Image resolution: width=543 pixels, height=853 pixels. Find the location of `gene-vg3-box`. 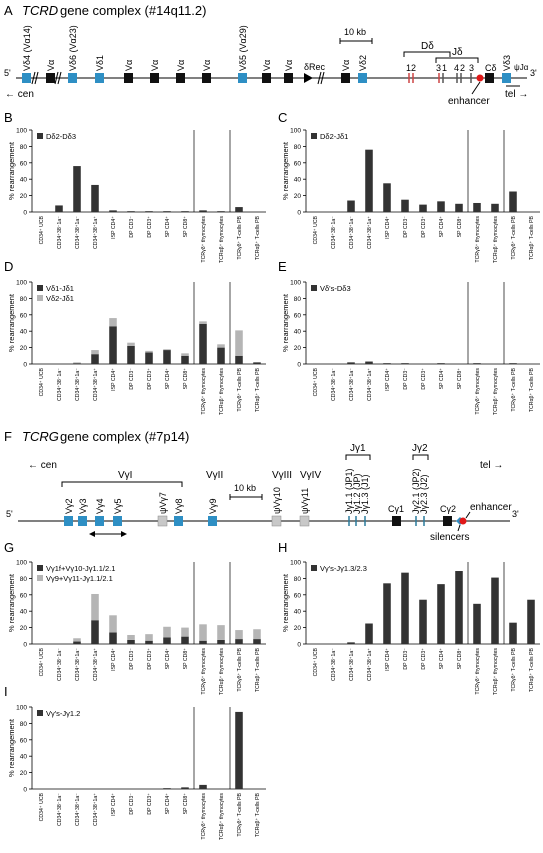

gene-vg3-box is located at coordinates (82, 521).